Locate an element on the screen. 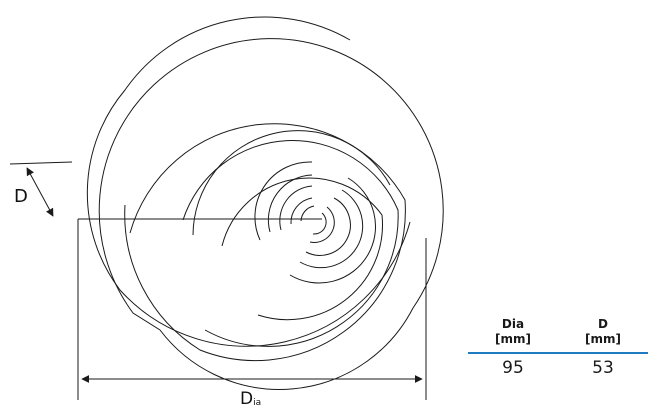 This screenshot has width=652, height=409. table-header-dia: Dia [mm] is located at coordinates (513, 334).